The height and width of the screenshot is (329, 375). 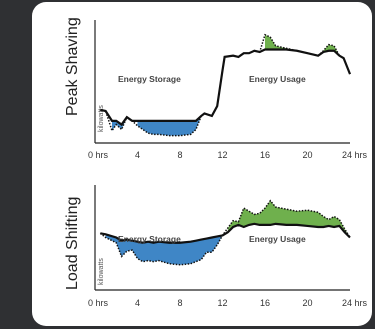 What do you see at coordinates (225, 233) in the screenshot?
I see `grid-load-line` at bounding box center [225, 233].